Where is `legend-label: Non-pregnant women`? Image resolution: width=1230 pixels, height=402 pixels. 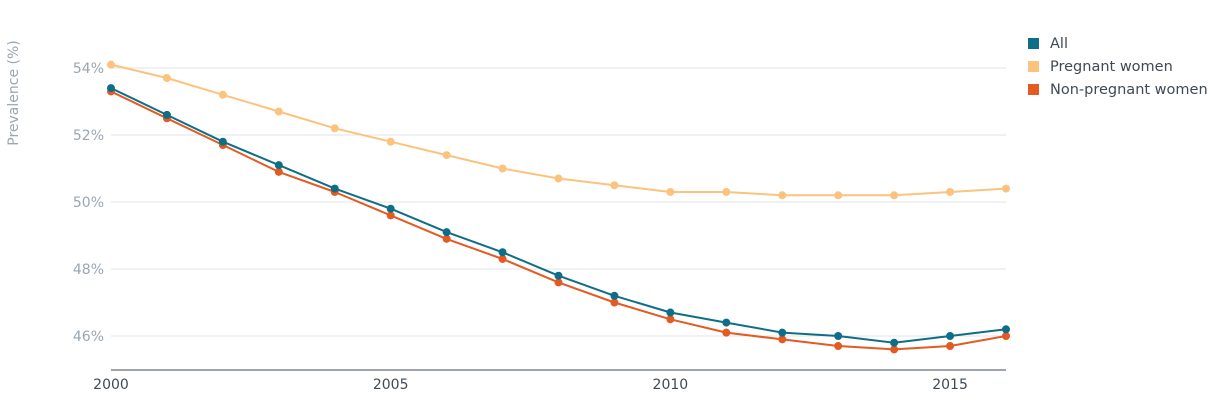 legend-label: Non-pregnant women is located at coordinates (1129, 89).